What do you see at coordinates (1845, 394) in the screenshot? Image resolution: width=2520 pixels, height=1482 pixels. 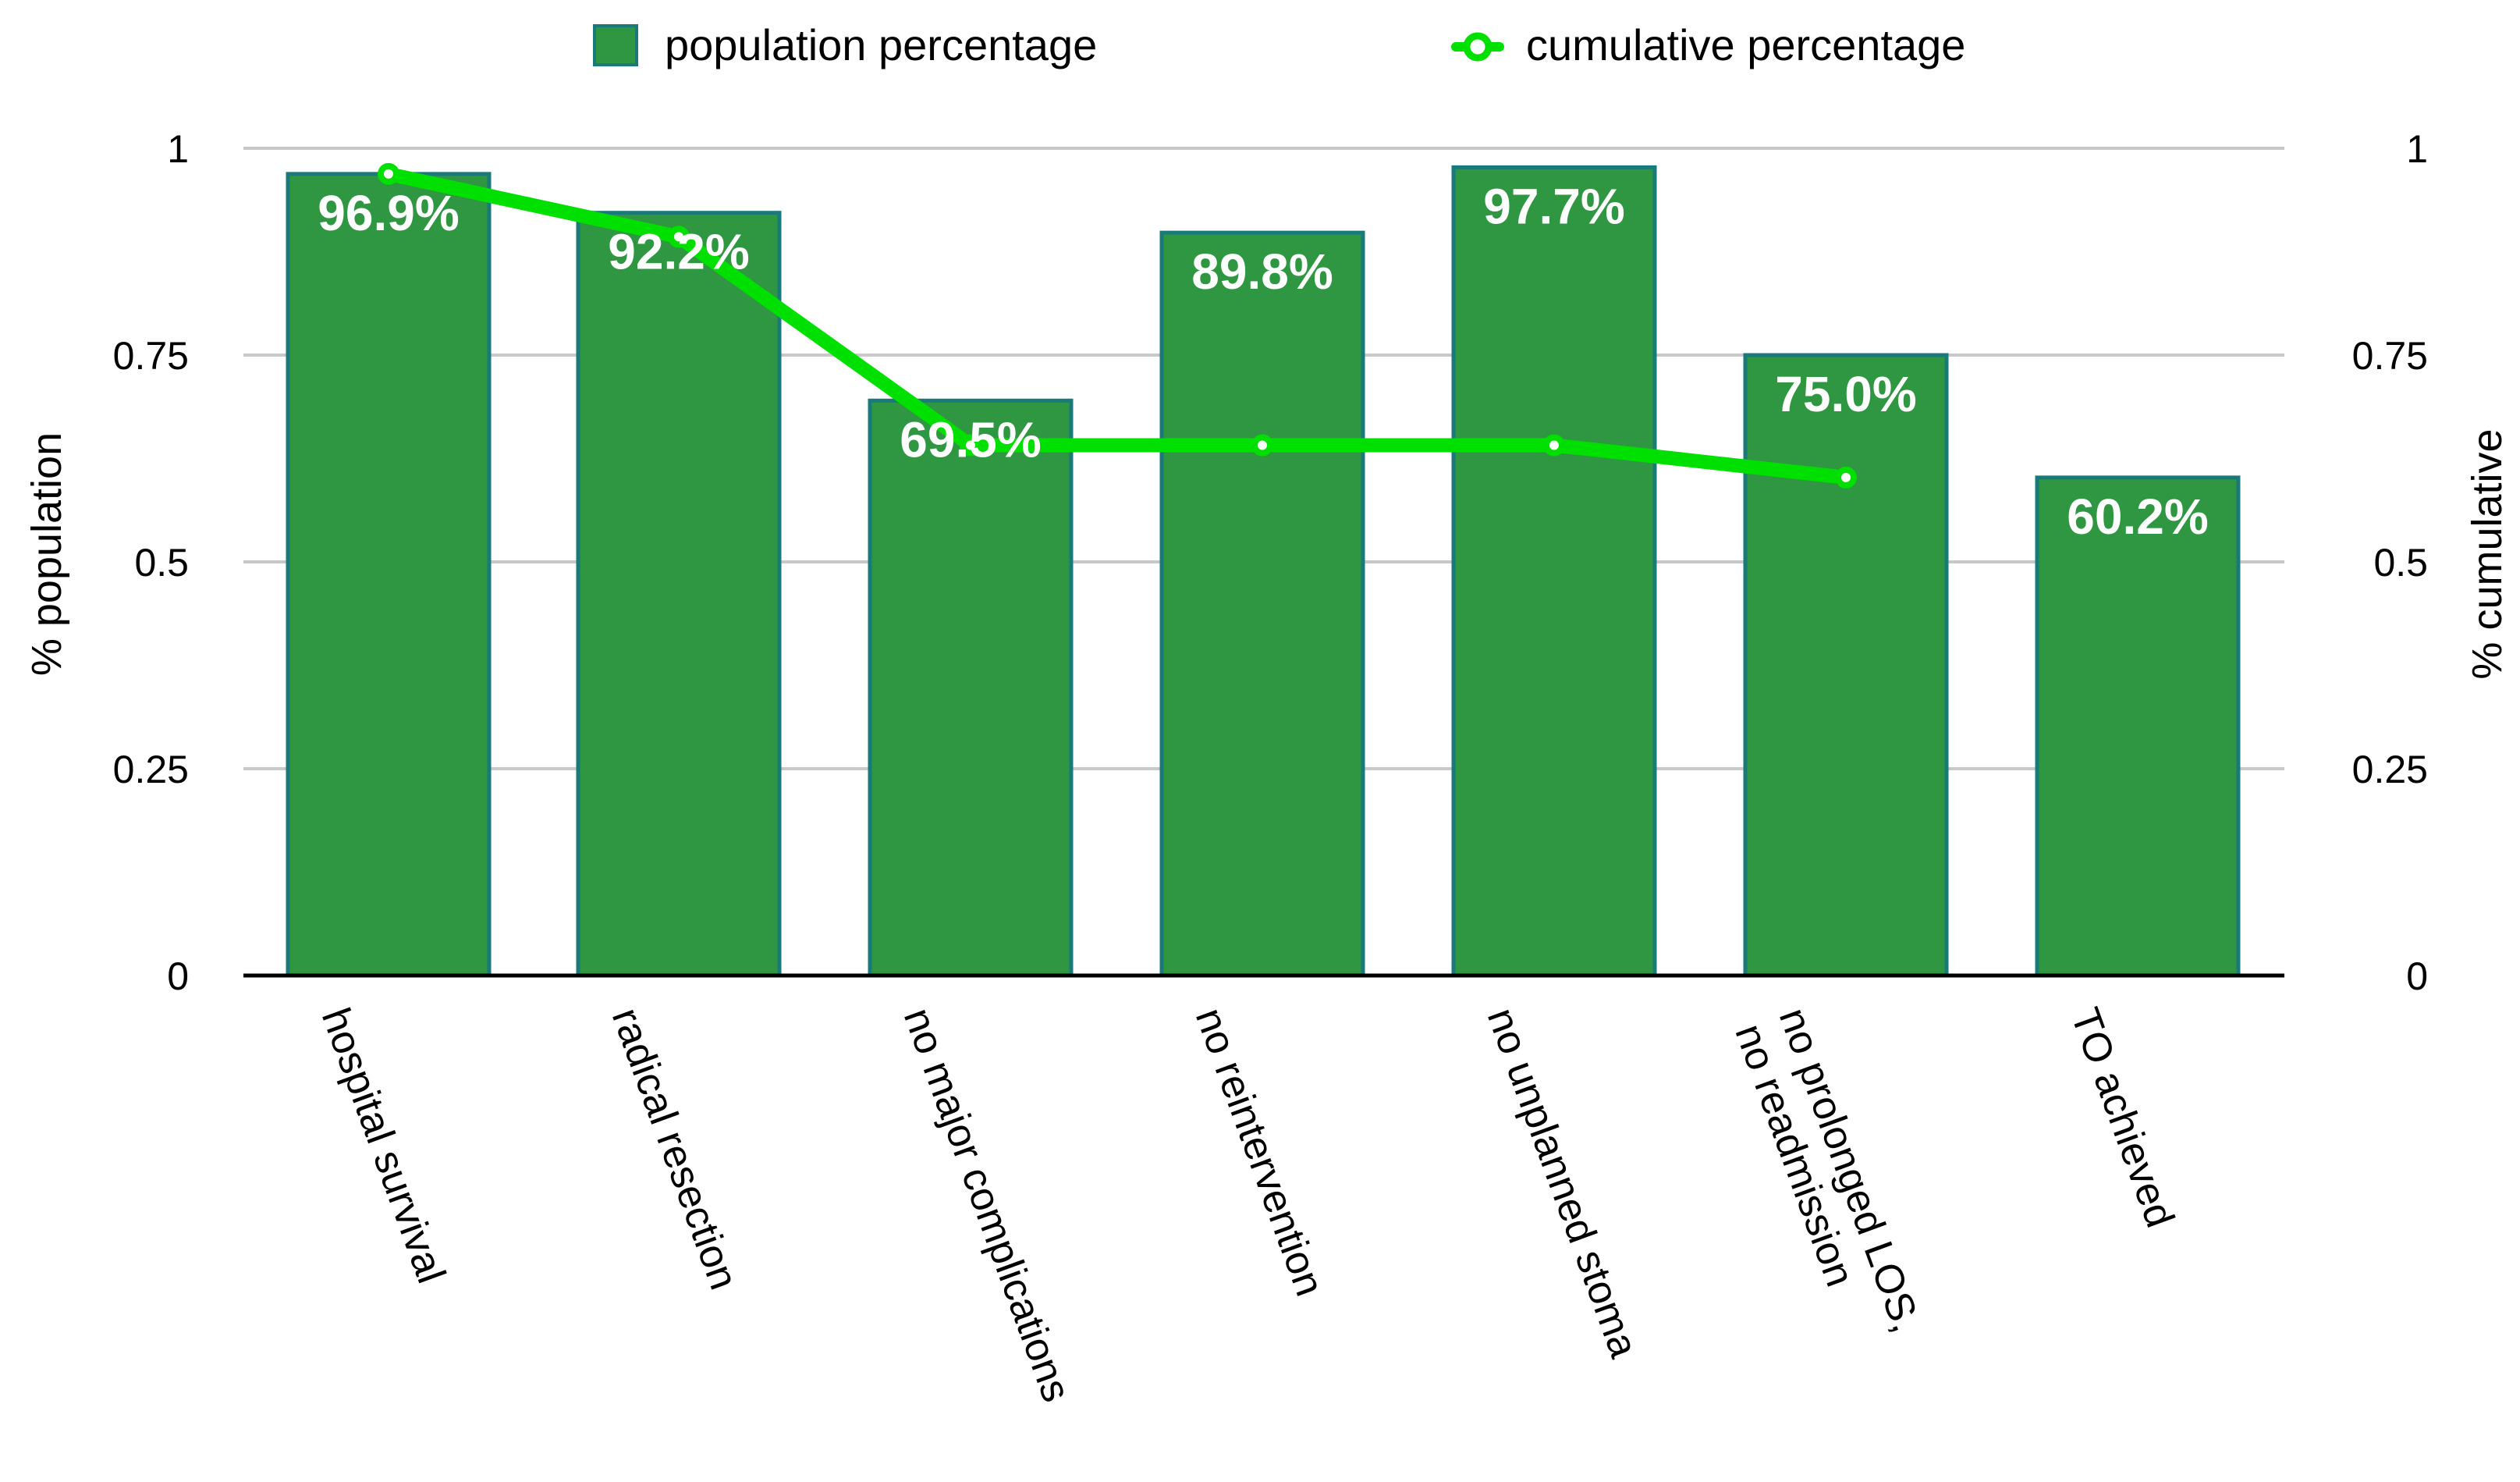 I see `bar-data-label: 75.0%` at bounding box center [1845, 394].